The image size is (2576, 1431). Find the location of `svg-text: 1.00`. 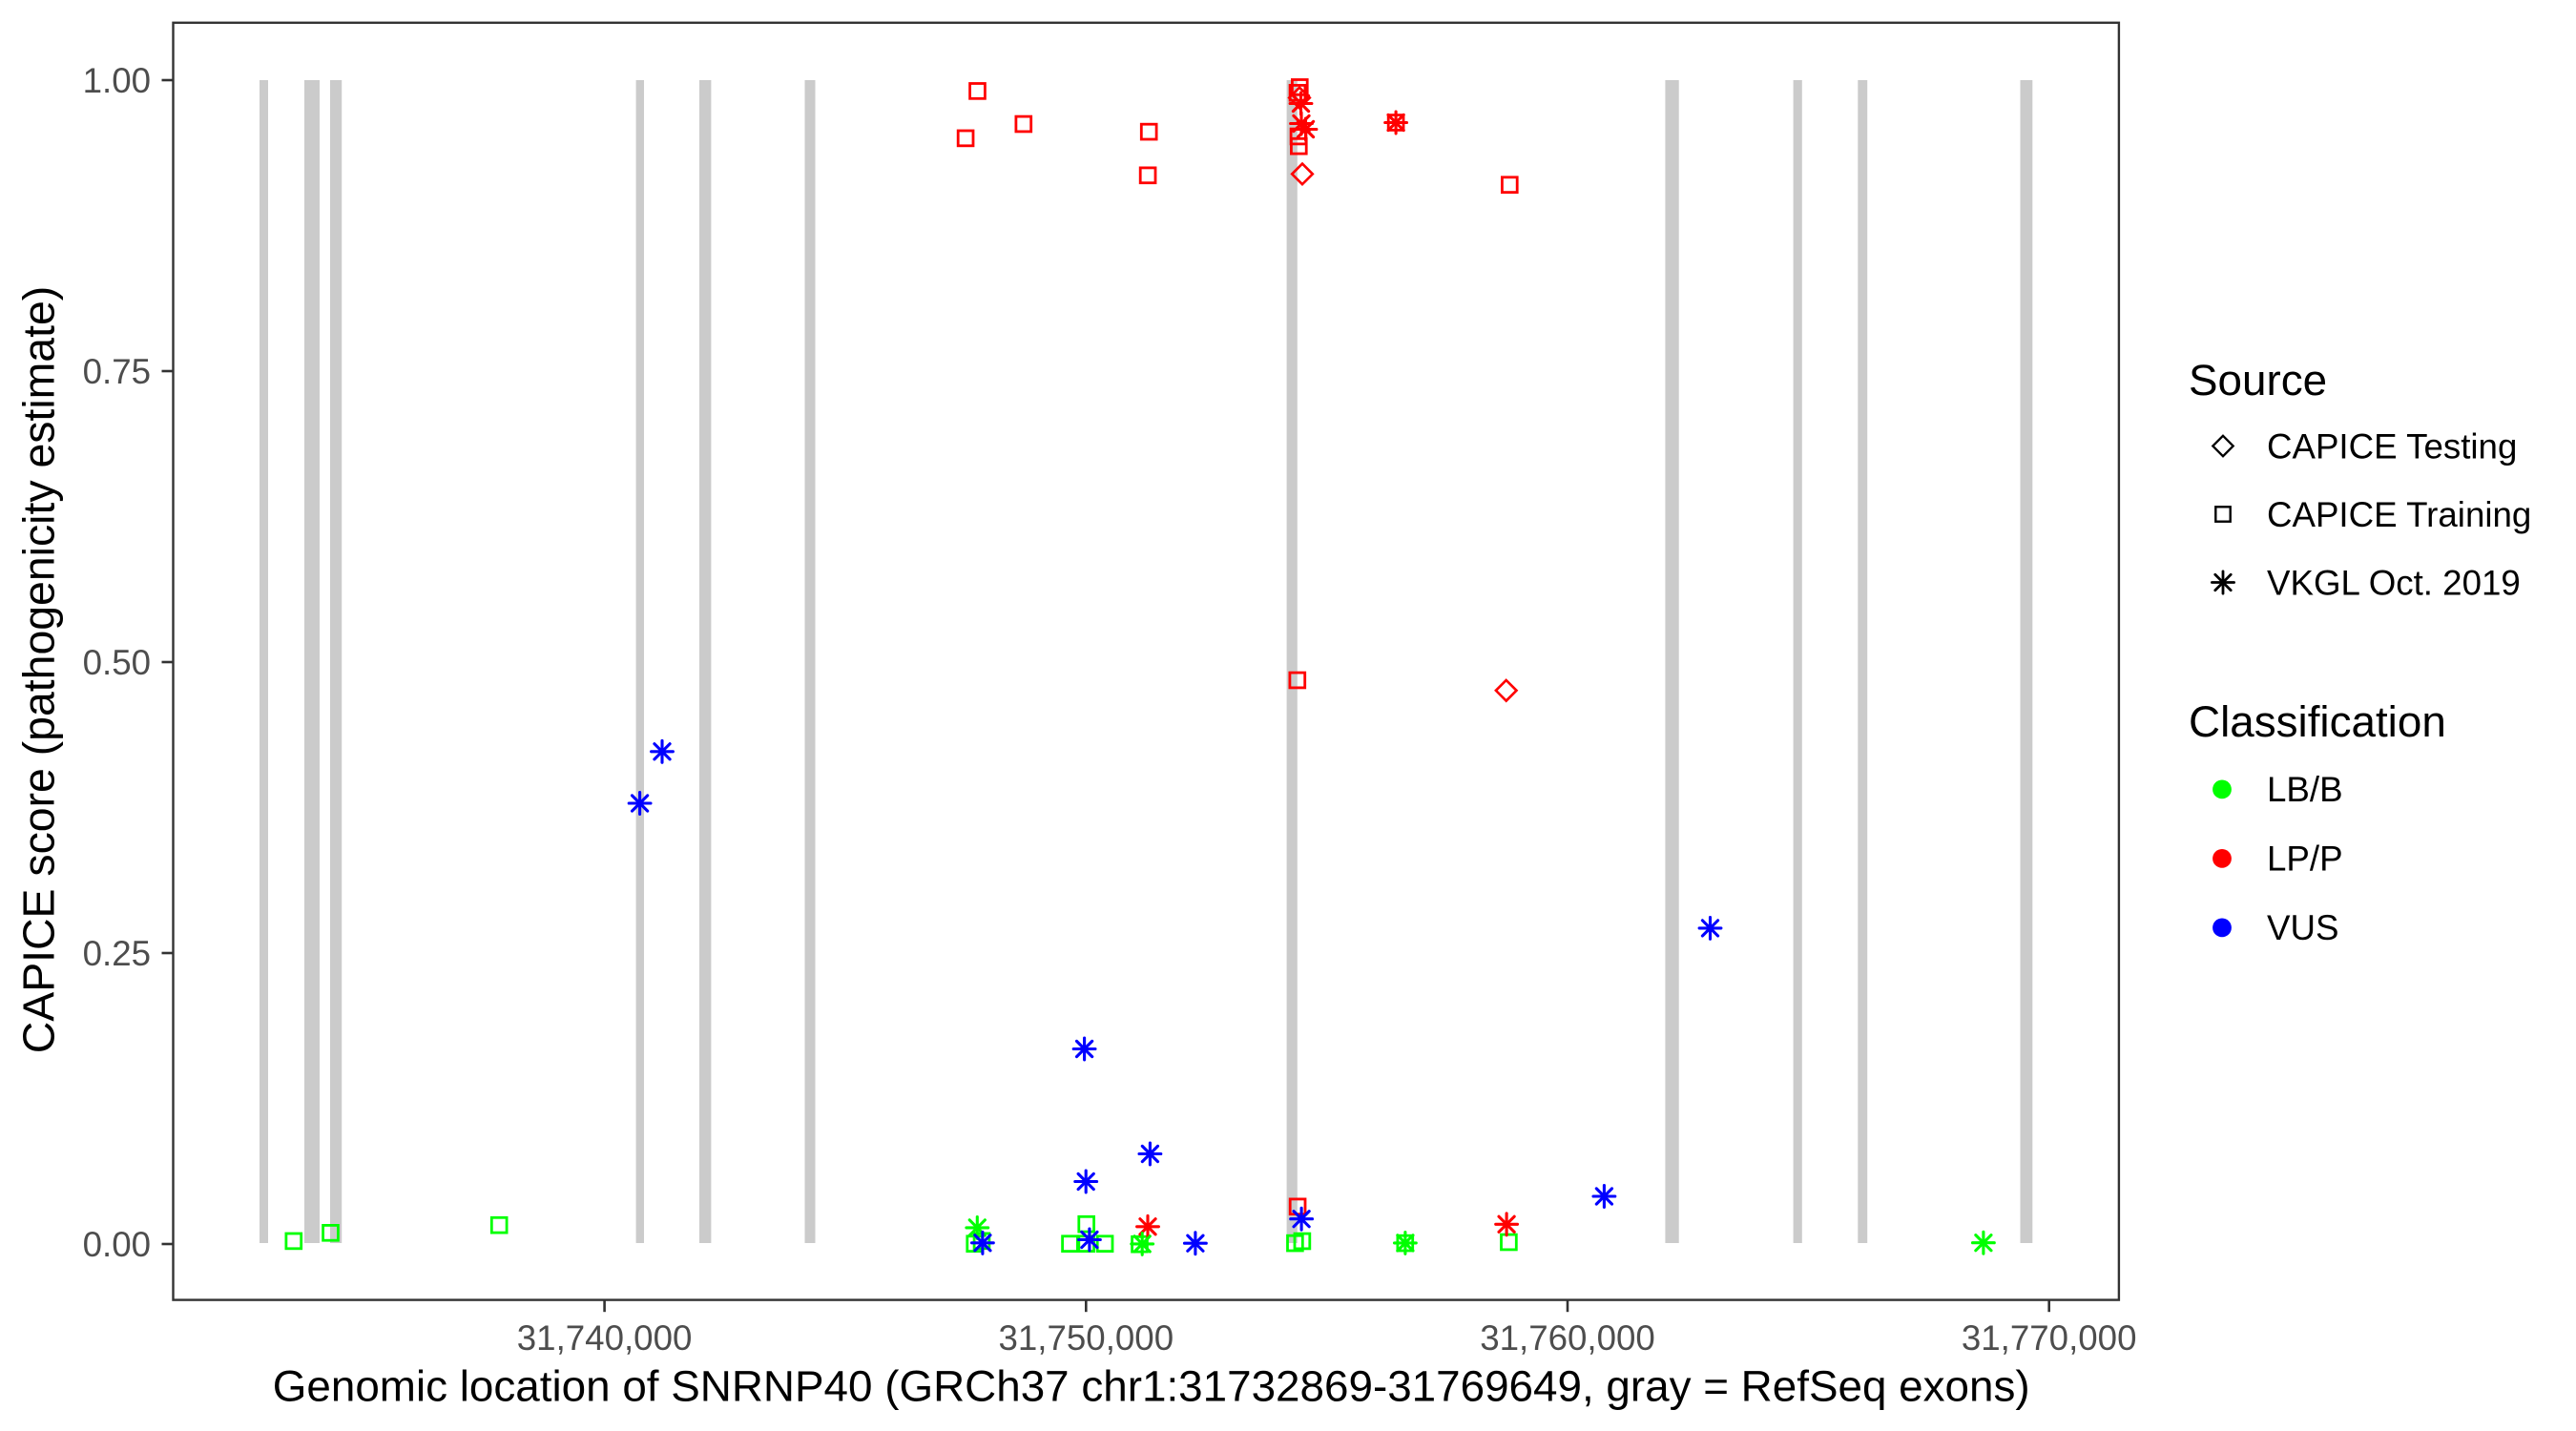

svg-text: 1.00 is located at coordinates (117, 80).